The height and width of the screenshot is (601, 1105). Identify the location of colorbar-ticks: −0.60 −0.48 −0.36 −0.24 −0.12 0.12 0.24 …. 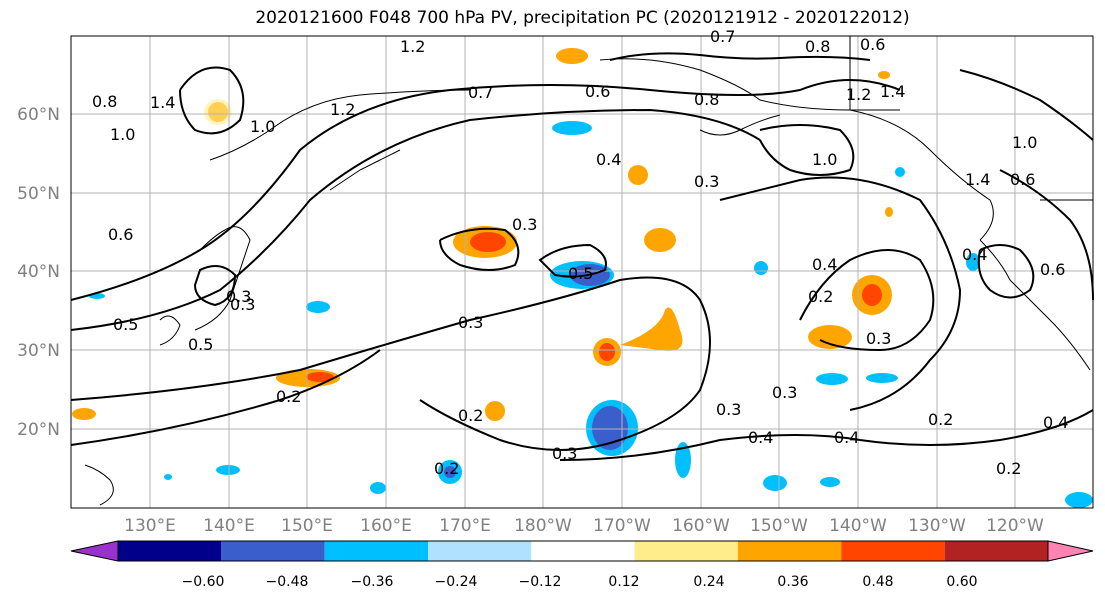
(580, 582).